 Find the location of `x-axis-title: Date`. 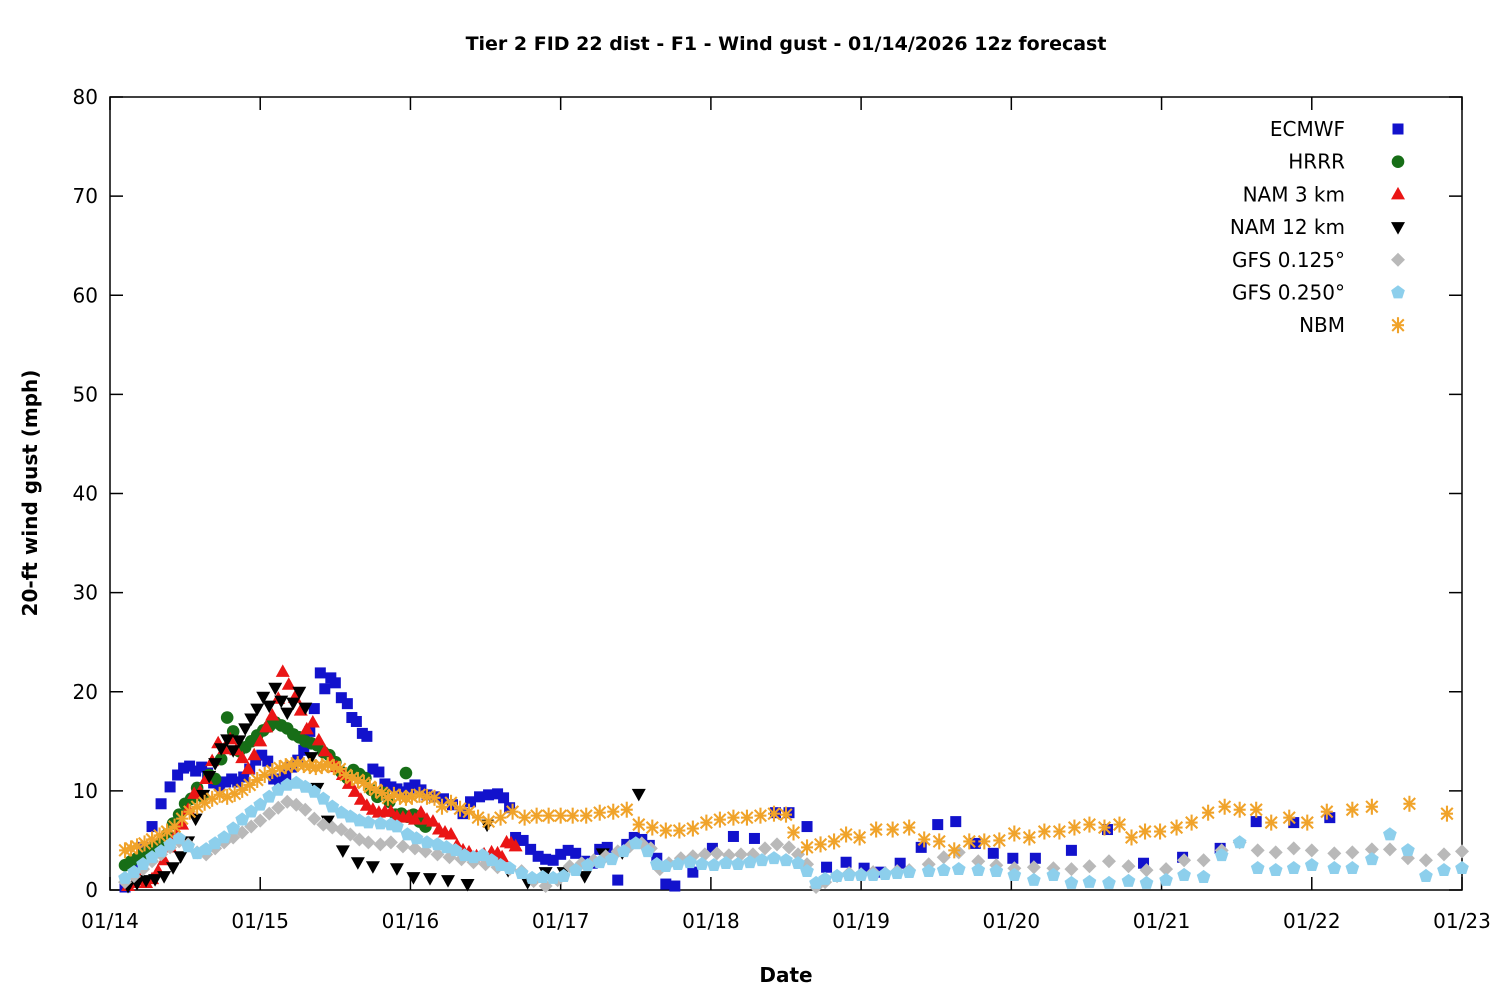

x-axis-title: Date is located at coordinates (786, 975).